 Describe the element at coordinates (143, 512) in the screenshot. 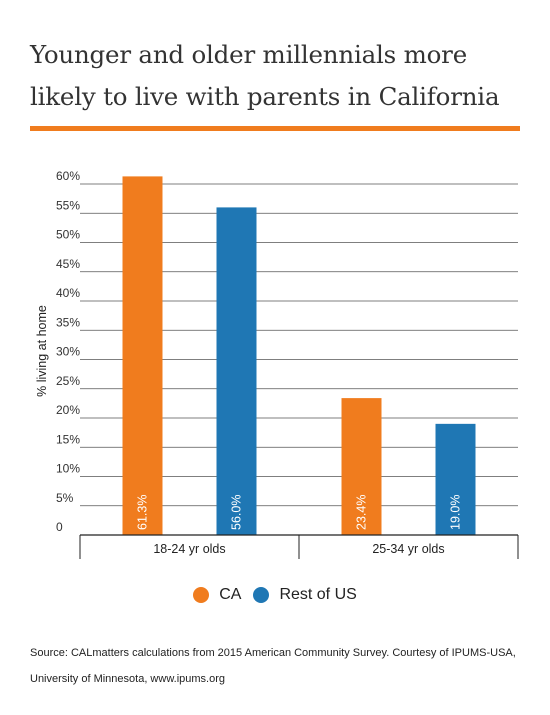

I see `data-label: 61.3%` at that location.